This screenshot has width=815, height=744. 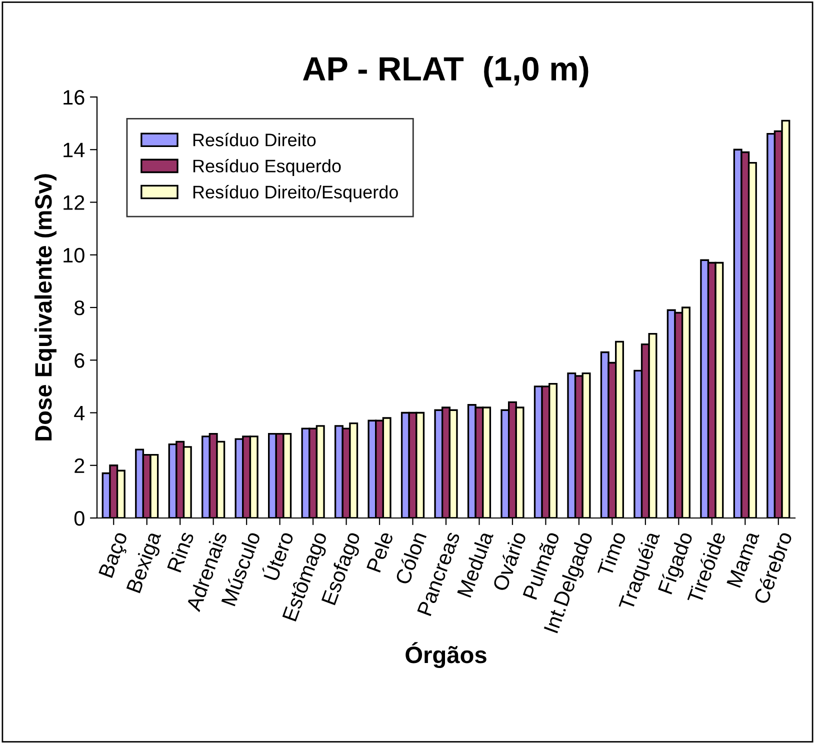 What do you see at coordinates (79, 518) in the screenshot?
I see `y-tick-label: 0` at bounding box center [79, 518].